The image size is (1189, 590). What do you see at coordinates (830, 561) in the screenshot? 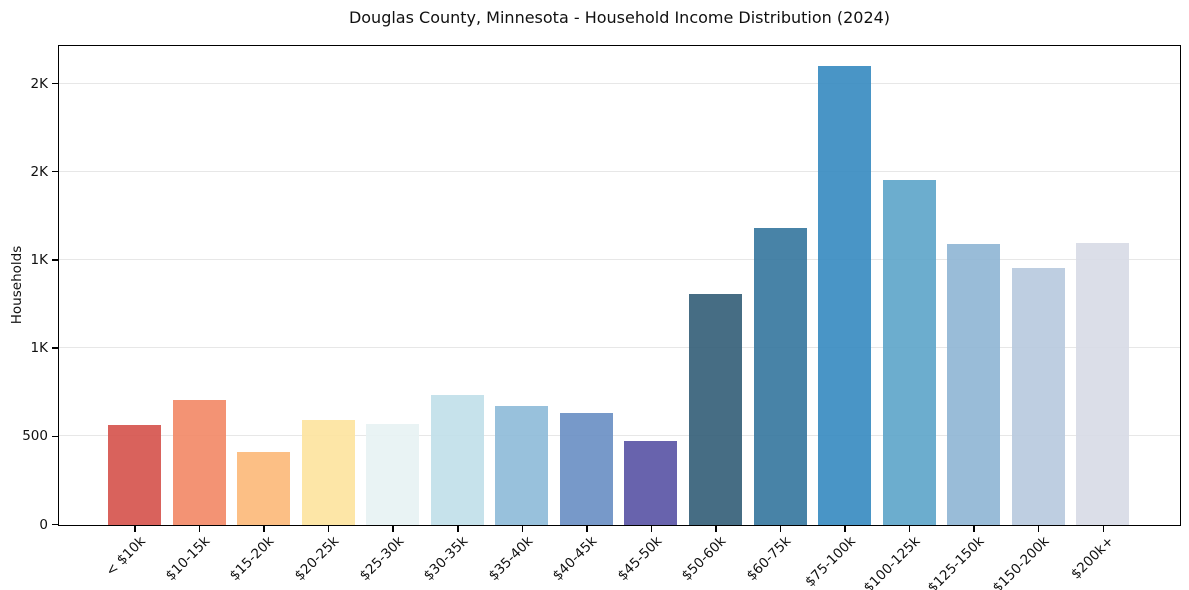
I see `x-tick-label: $75-100k` at bounding box center [830, 561].